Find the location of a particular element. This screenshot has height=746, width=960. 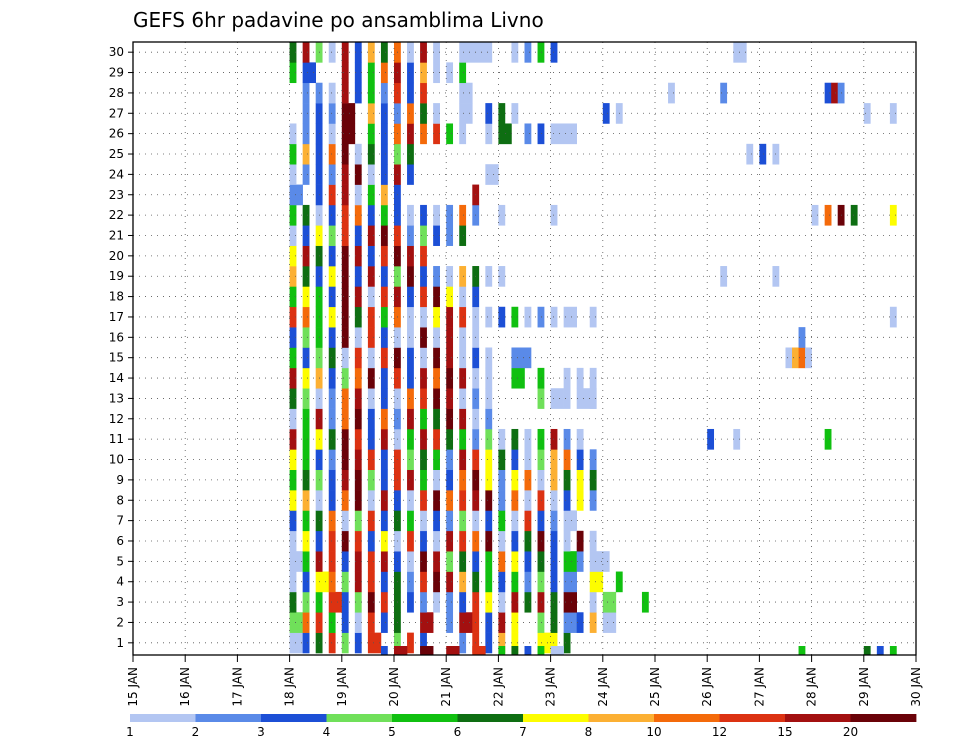

y-tick-label: 26 is located at coordinates (116, 134).